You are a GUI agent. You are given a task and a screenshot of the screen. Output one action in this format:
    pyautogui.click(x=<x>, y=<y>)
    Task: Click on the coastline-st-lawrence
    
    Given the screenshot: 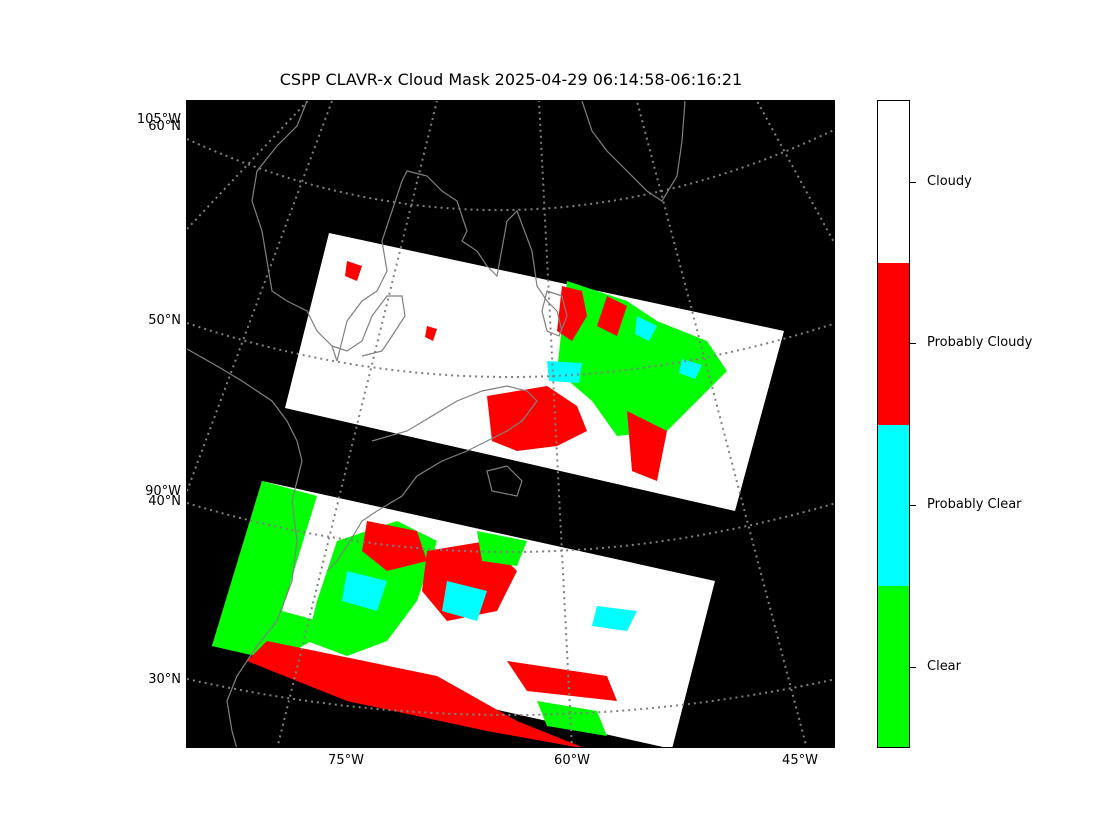 What is the action you would take?
    pyautogui.click(x=432, y=478)
    